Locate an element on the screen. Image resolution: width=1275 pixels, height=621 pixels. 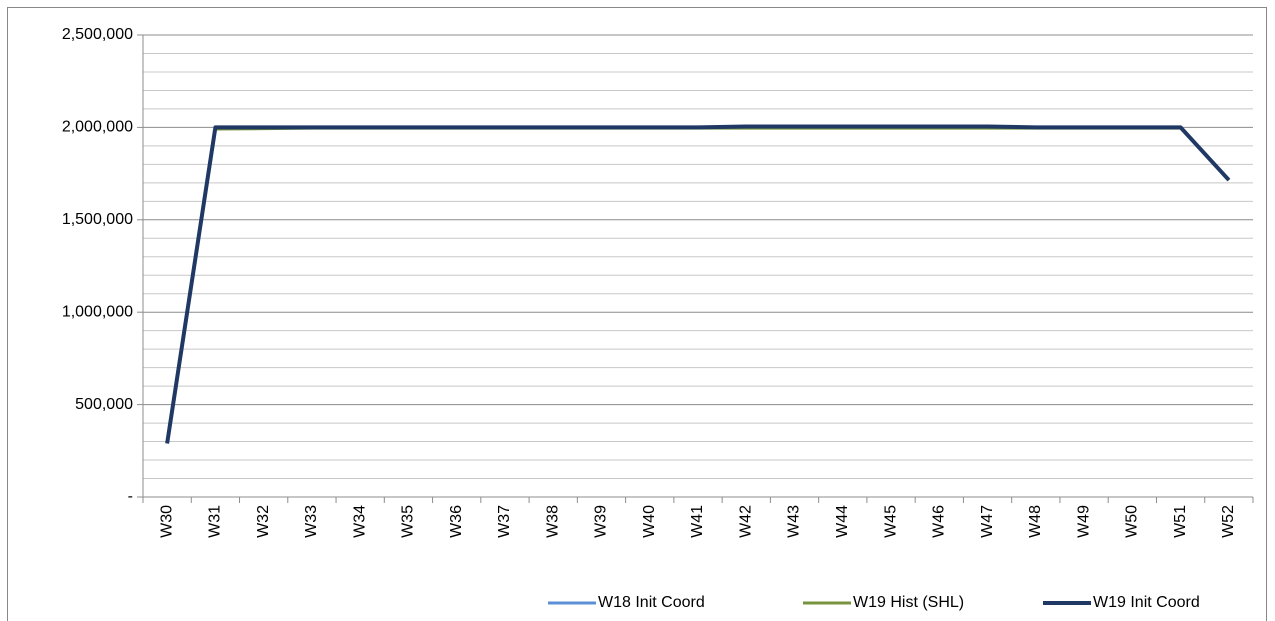
x-tick-label: W37 is located at coordinates (504, 521).